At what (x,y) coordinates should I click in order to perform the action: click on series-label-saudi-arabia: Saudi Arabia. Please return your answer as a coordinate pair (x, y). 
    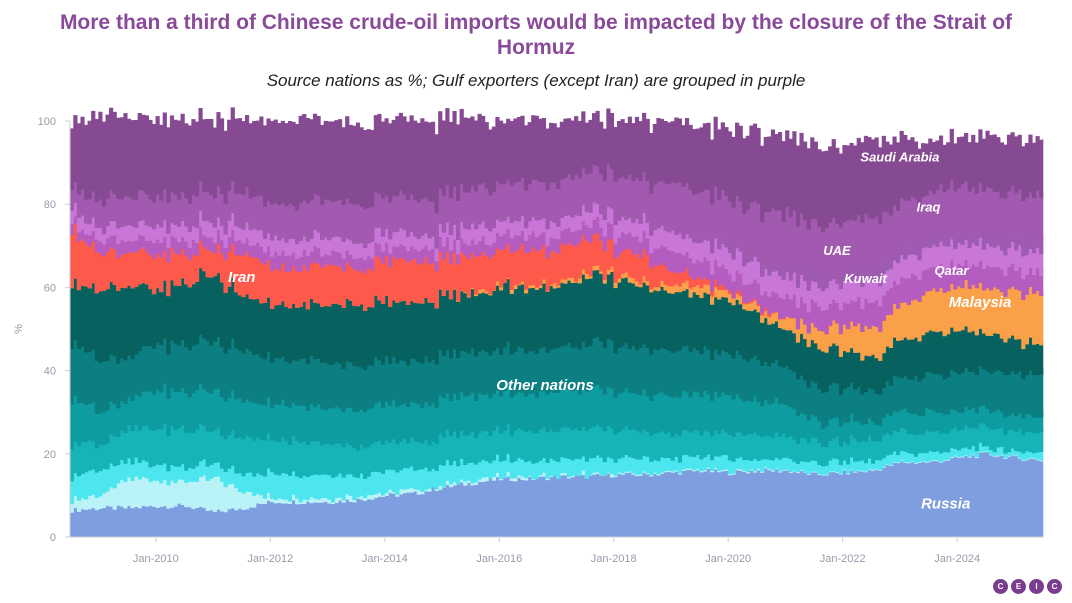
    Looking at the image, I should click on (899, 156).